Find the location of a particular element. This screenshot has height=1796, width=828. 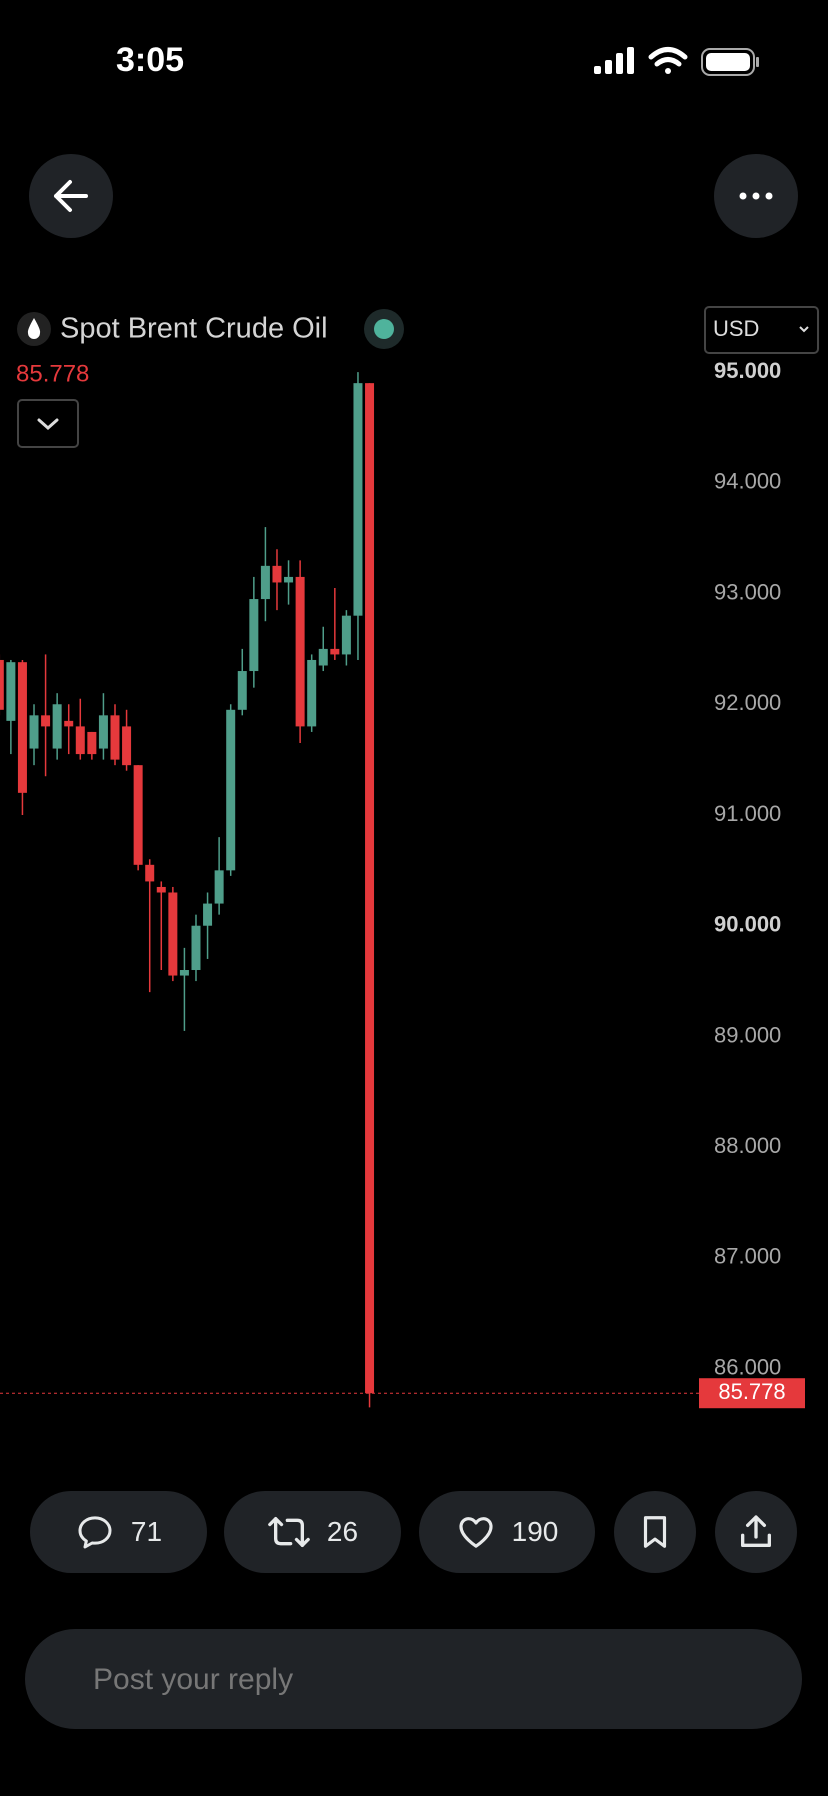

back-icon is located at coordinates (71, 196).